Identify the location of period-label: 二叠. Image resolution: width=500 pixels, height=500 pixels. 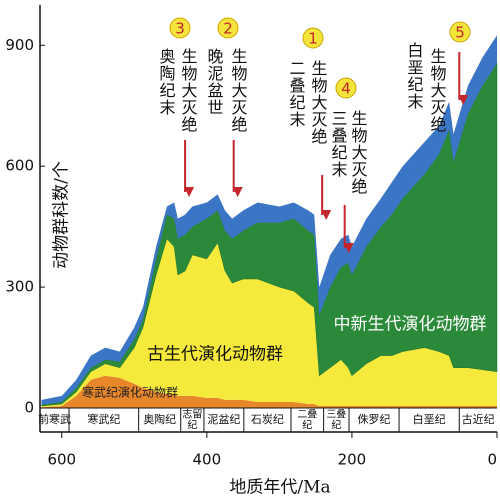
(307, 415).